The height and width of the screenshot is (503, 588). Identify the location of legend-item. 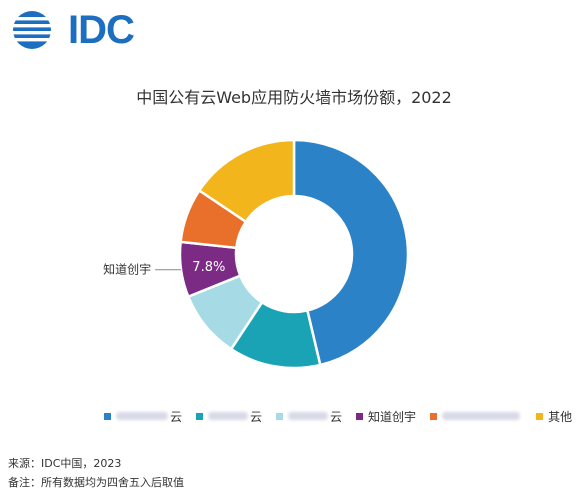
(476, 416).